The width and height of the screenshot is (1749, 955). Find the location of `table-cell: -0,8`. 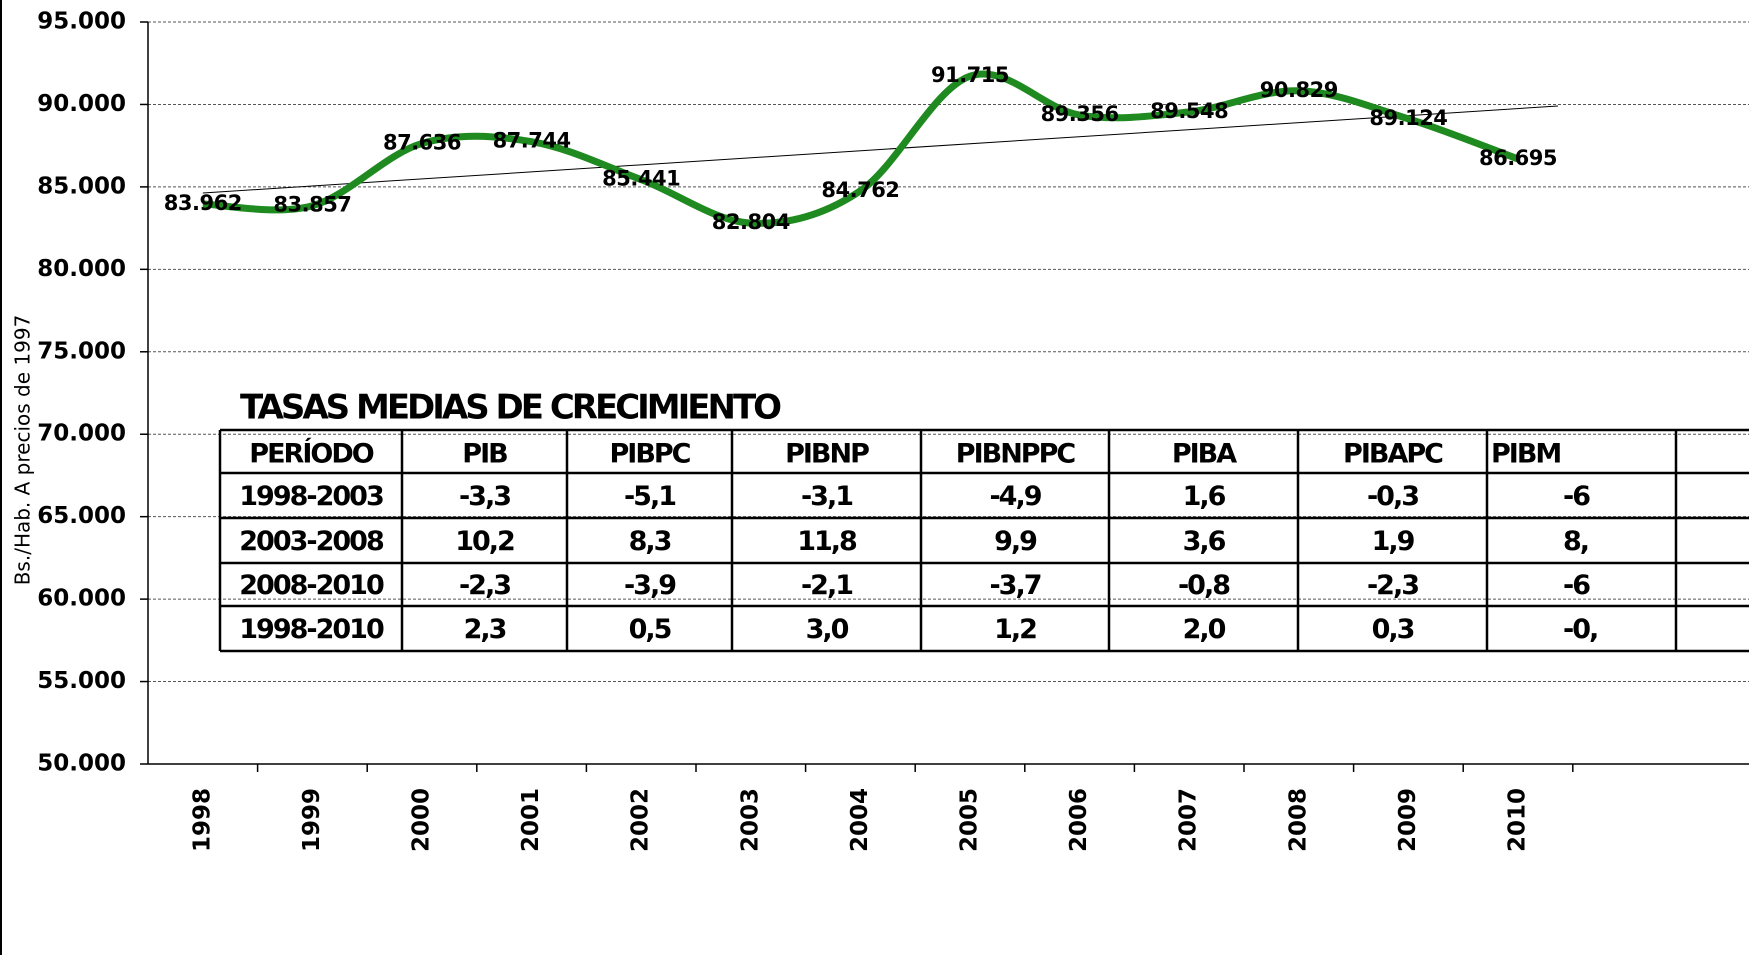

table-cell: -0,8 is located at coordinates (1204, 585).